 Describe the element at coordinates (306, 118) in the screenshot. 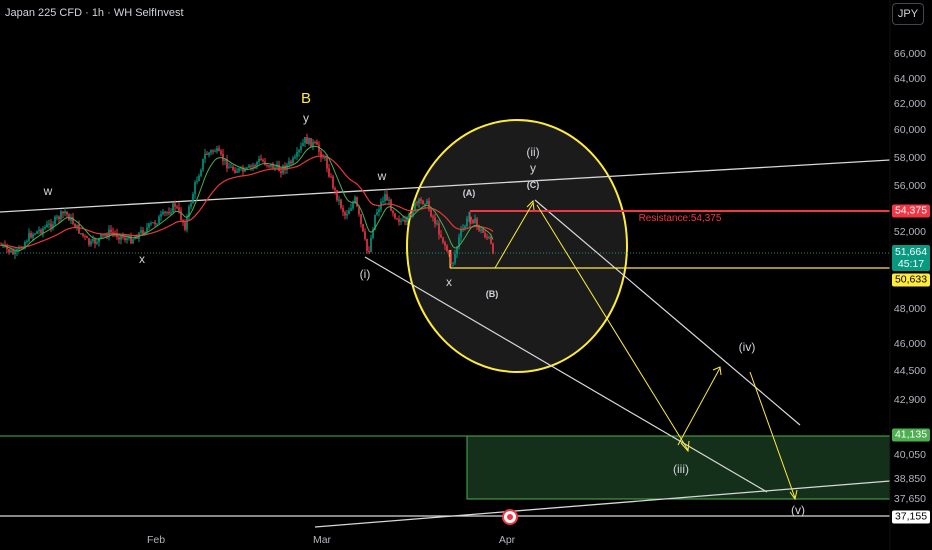

I see `wave-label-y: y` at that location.